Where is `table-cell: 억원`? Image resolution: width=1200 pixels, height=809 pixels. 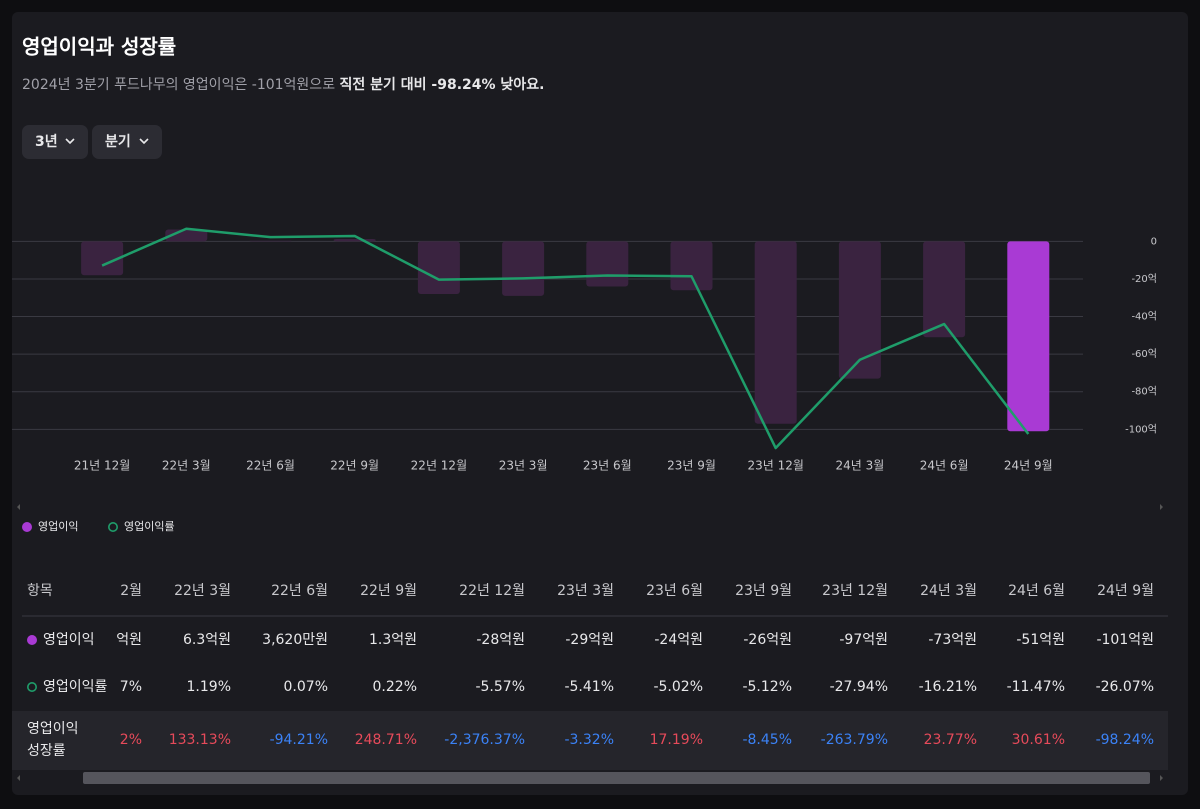 table-cell: 억원 is located at coordinates (129, 640).